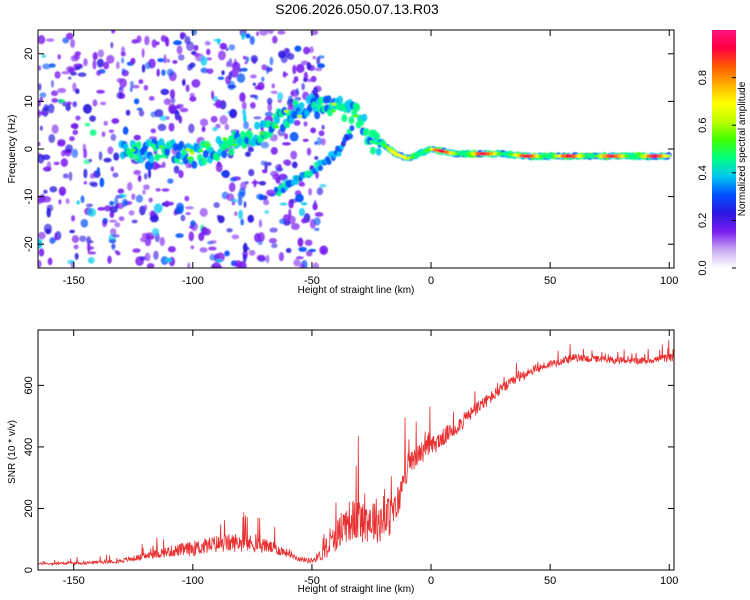  What do you see at coordinates (312, 581) in the screenshot?
I see `x-tick-label: -50` at bounding box center [312, 581].